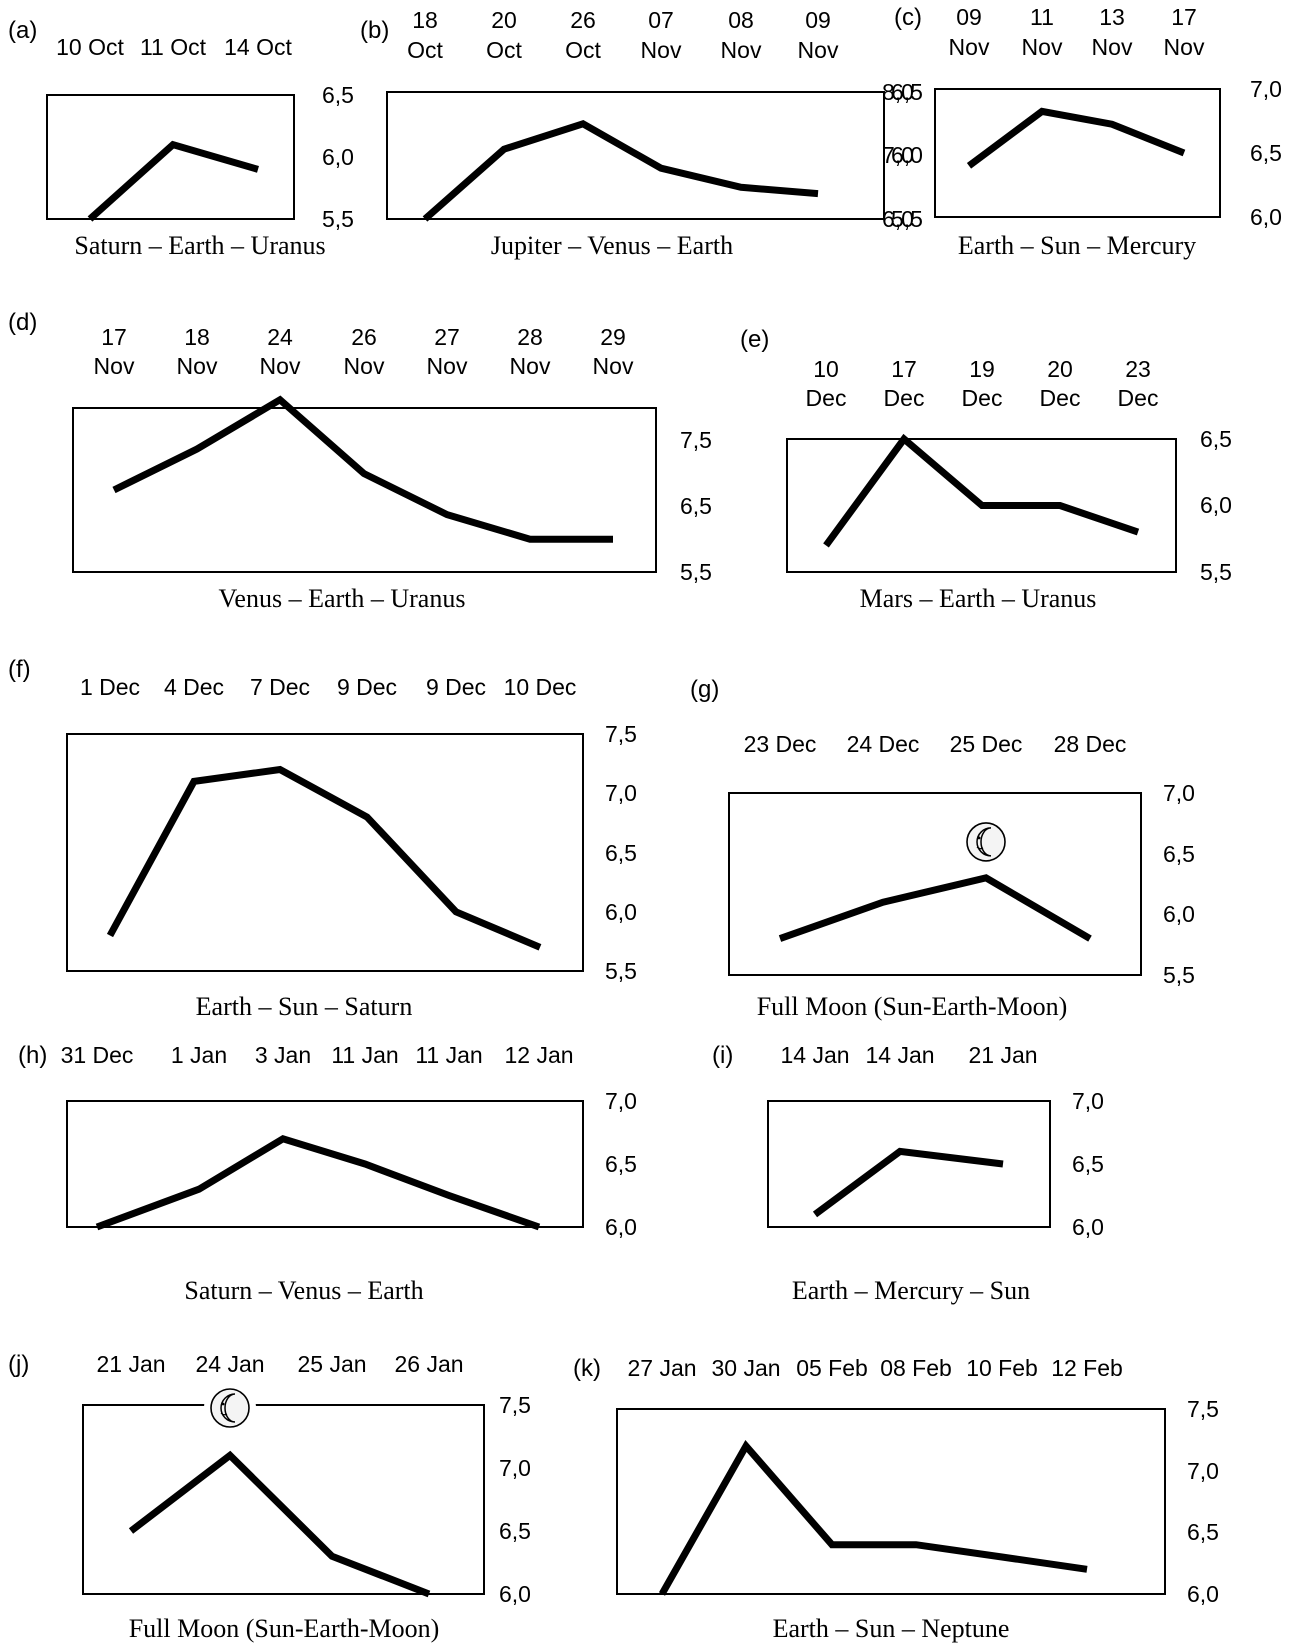 This screenshot has height=1647, width=1292. Describe the element at coordinates (304, 1006) in the screenshot. I see `chart-caption: Earth – Sun – Saturn` at that location.